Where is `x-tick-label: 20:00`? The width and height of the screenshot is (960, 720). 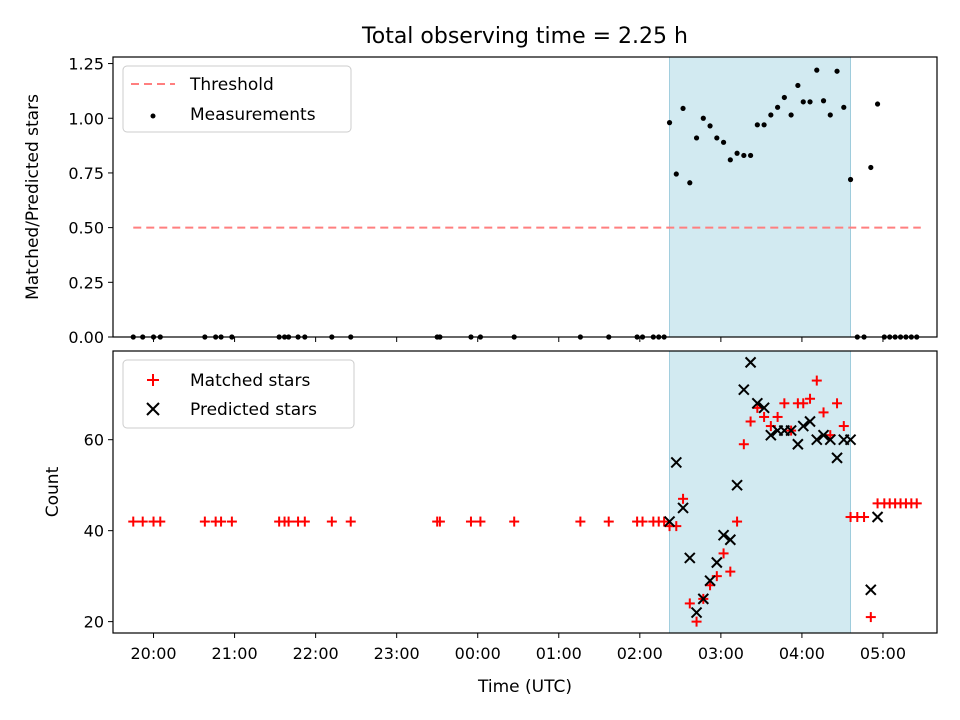 x-tick-label: 20:00 is located at coordinates (153, 653).